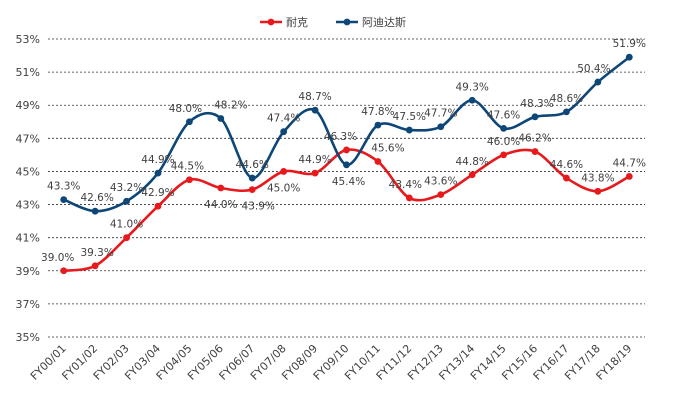  Describe the element at coordinates (593, 69) in the screenshot. I see `data-label: 50.4%` at that location.